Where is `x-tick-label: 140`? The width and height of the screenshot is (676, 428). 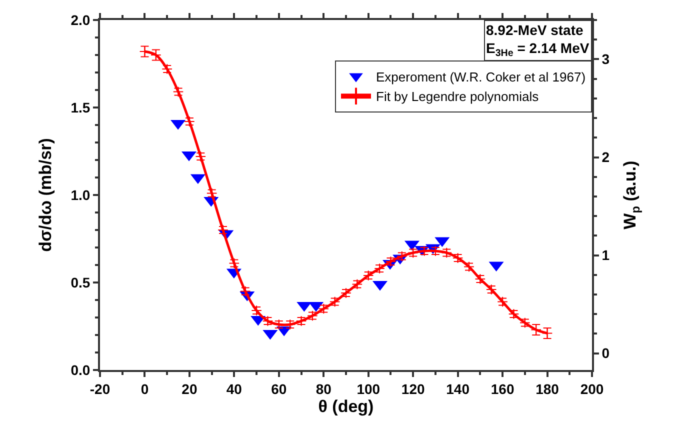
x-tick-label: 140 is located at coordinates (458, 388).